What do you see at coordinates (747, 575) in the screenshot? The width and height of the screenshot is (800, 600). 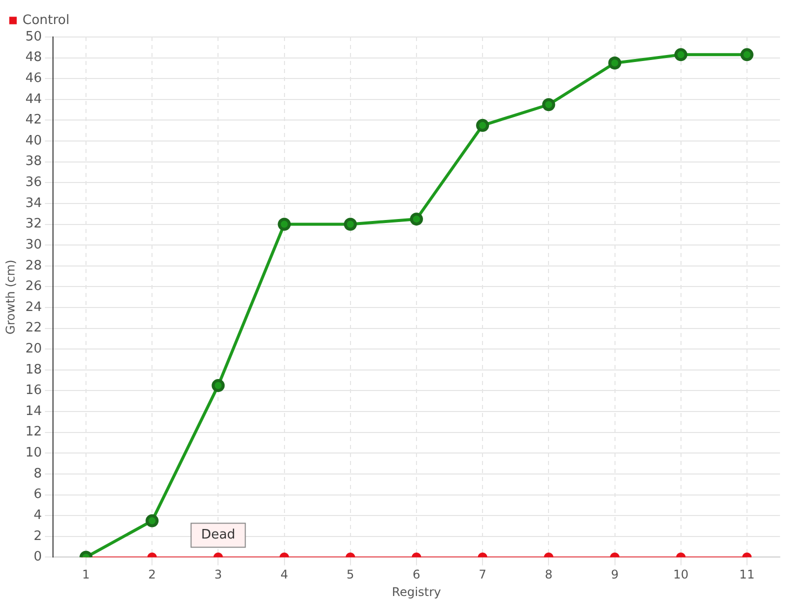 I see `x-tick-label: 11` at bounding box center [747, 575].